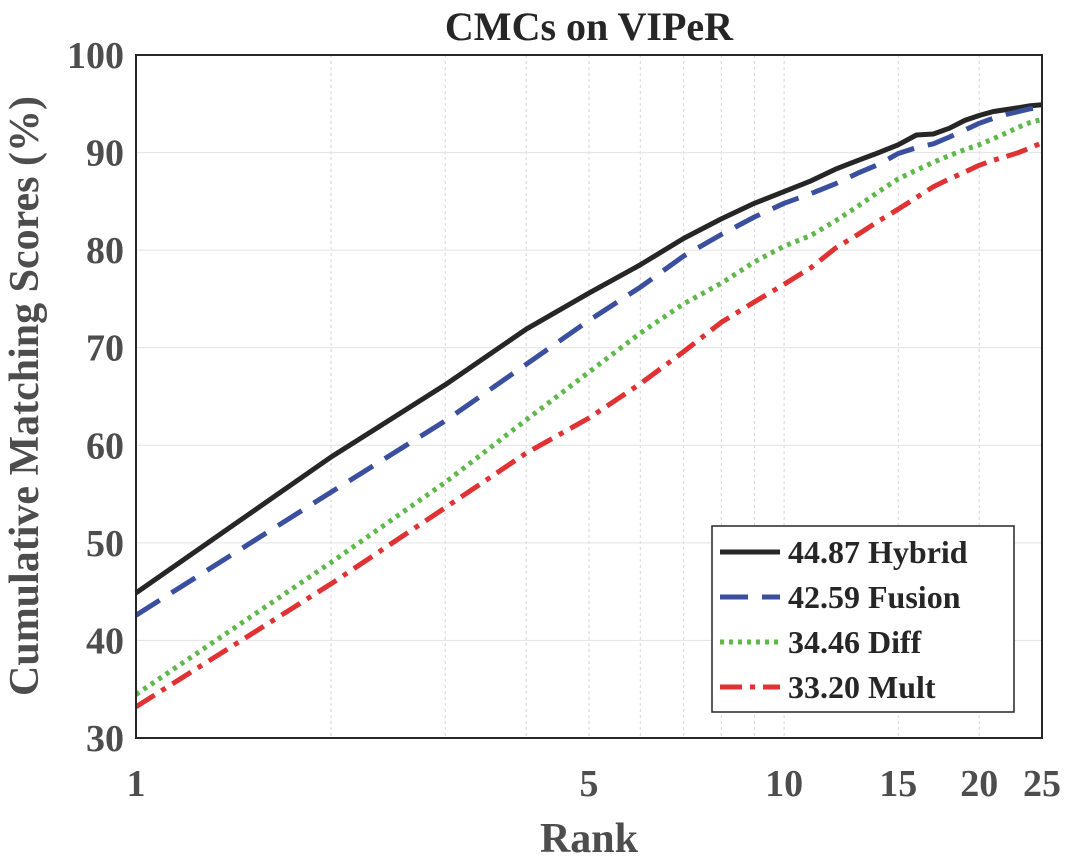 The image size is (1067, 859). Describe the element at coordinates (105, 349) in the screenshot. I see `y-tick-label-70: 70` at that location.